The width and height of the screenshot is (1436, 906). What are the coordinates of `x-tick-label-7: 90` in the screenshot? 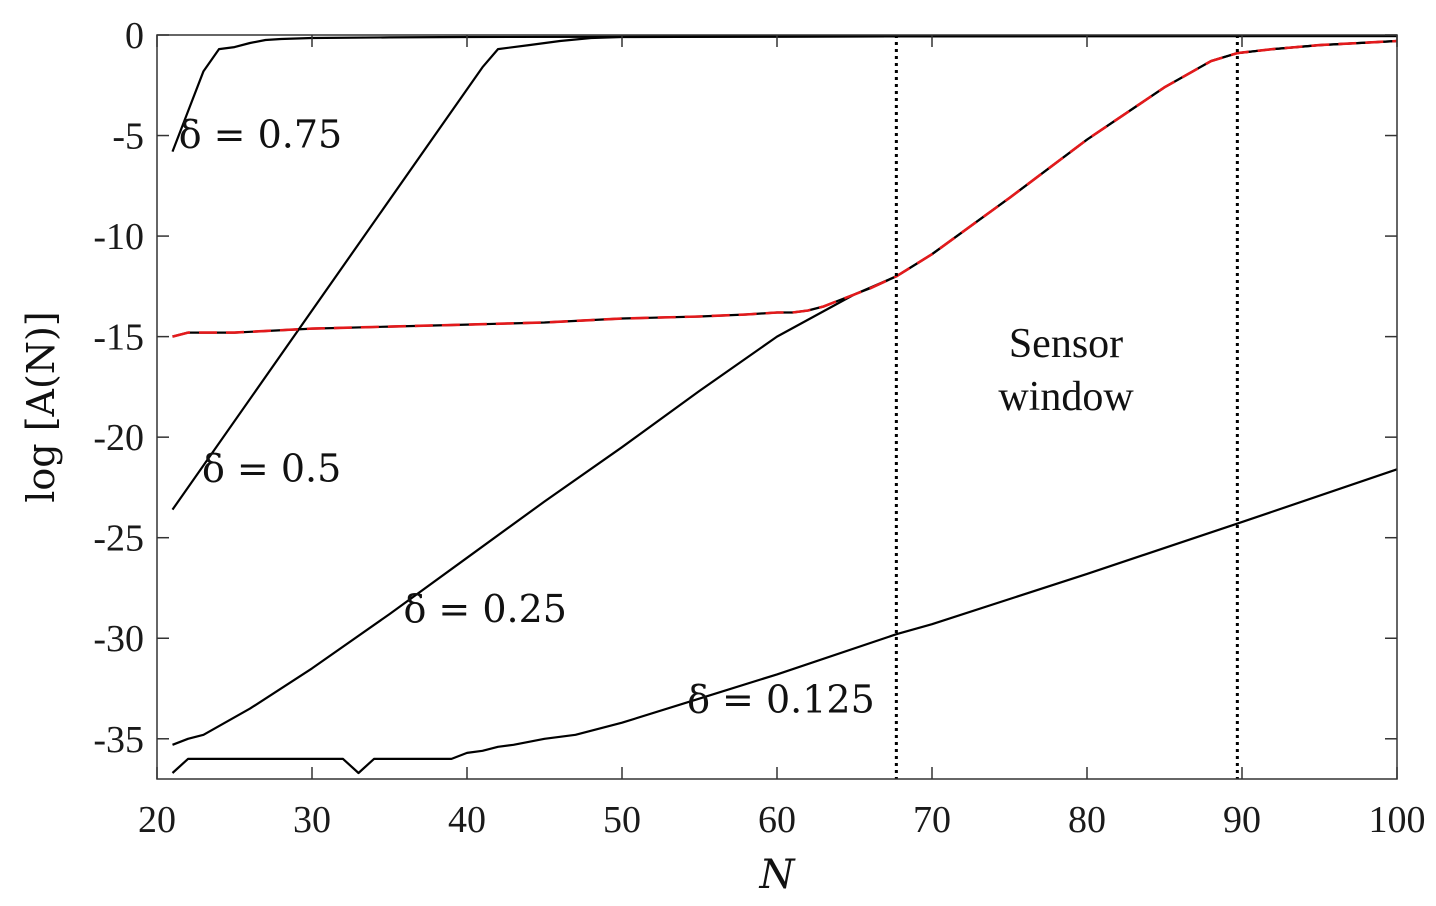 It's located at (1242, 820).